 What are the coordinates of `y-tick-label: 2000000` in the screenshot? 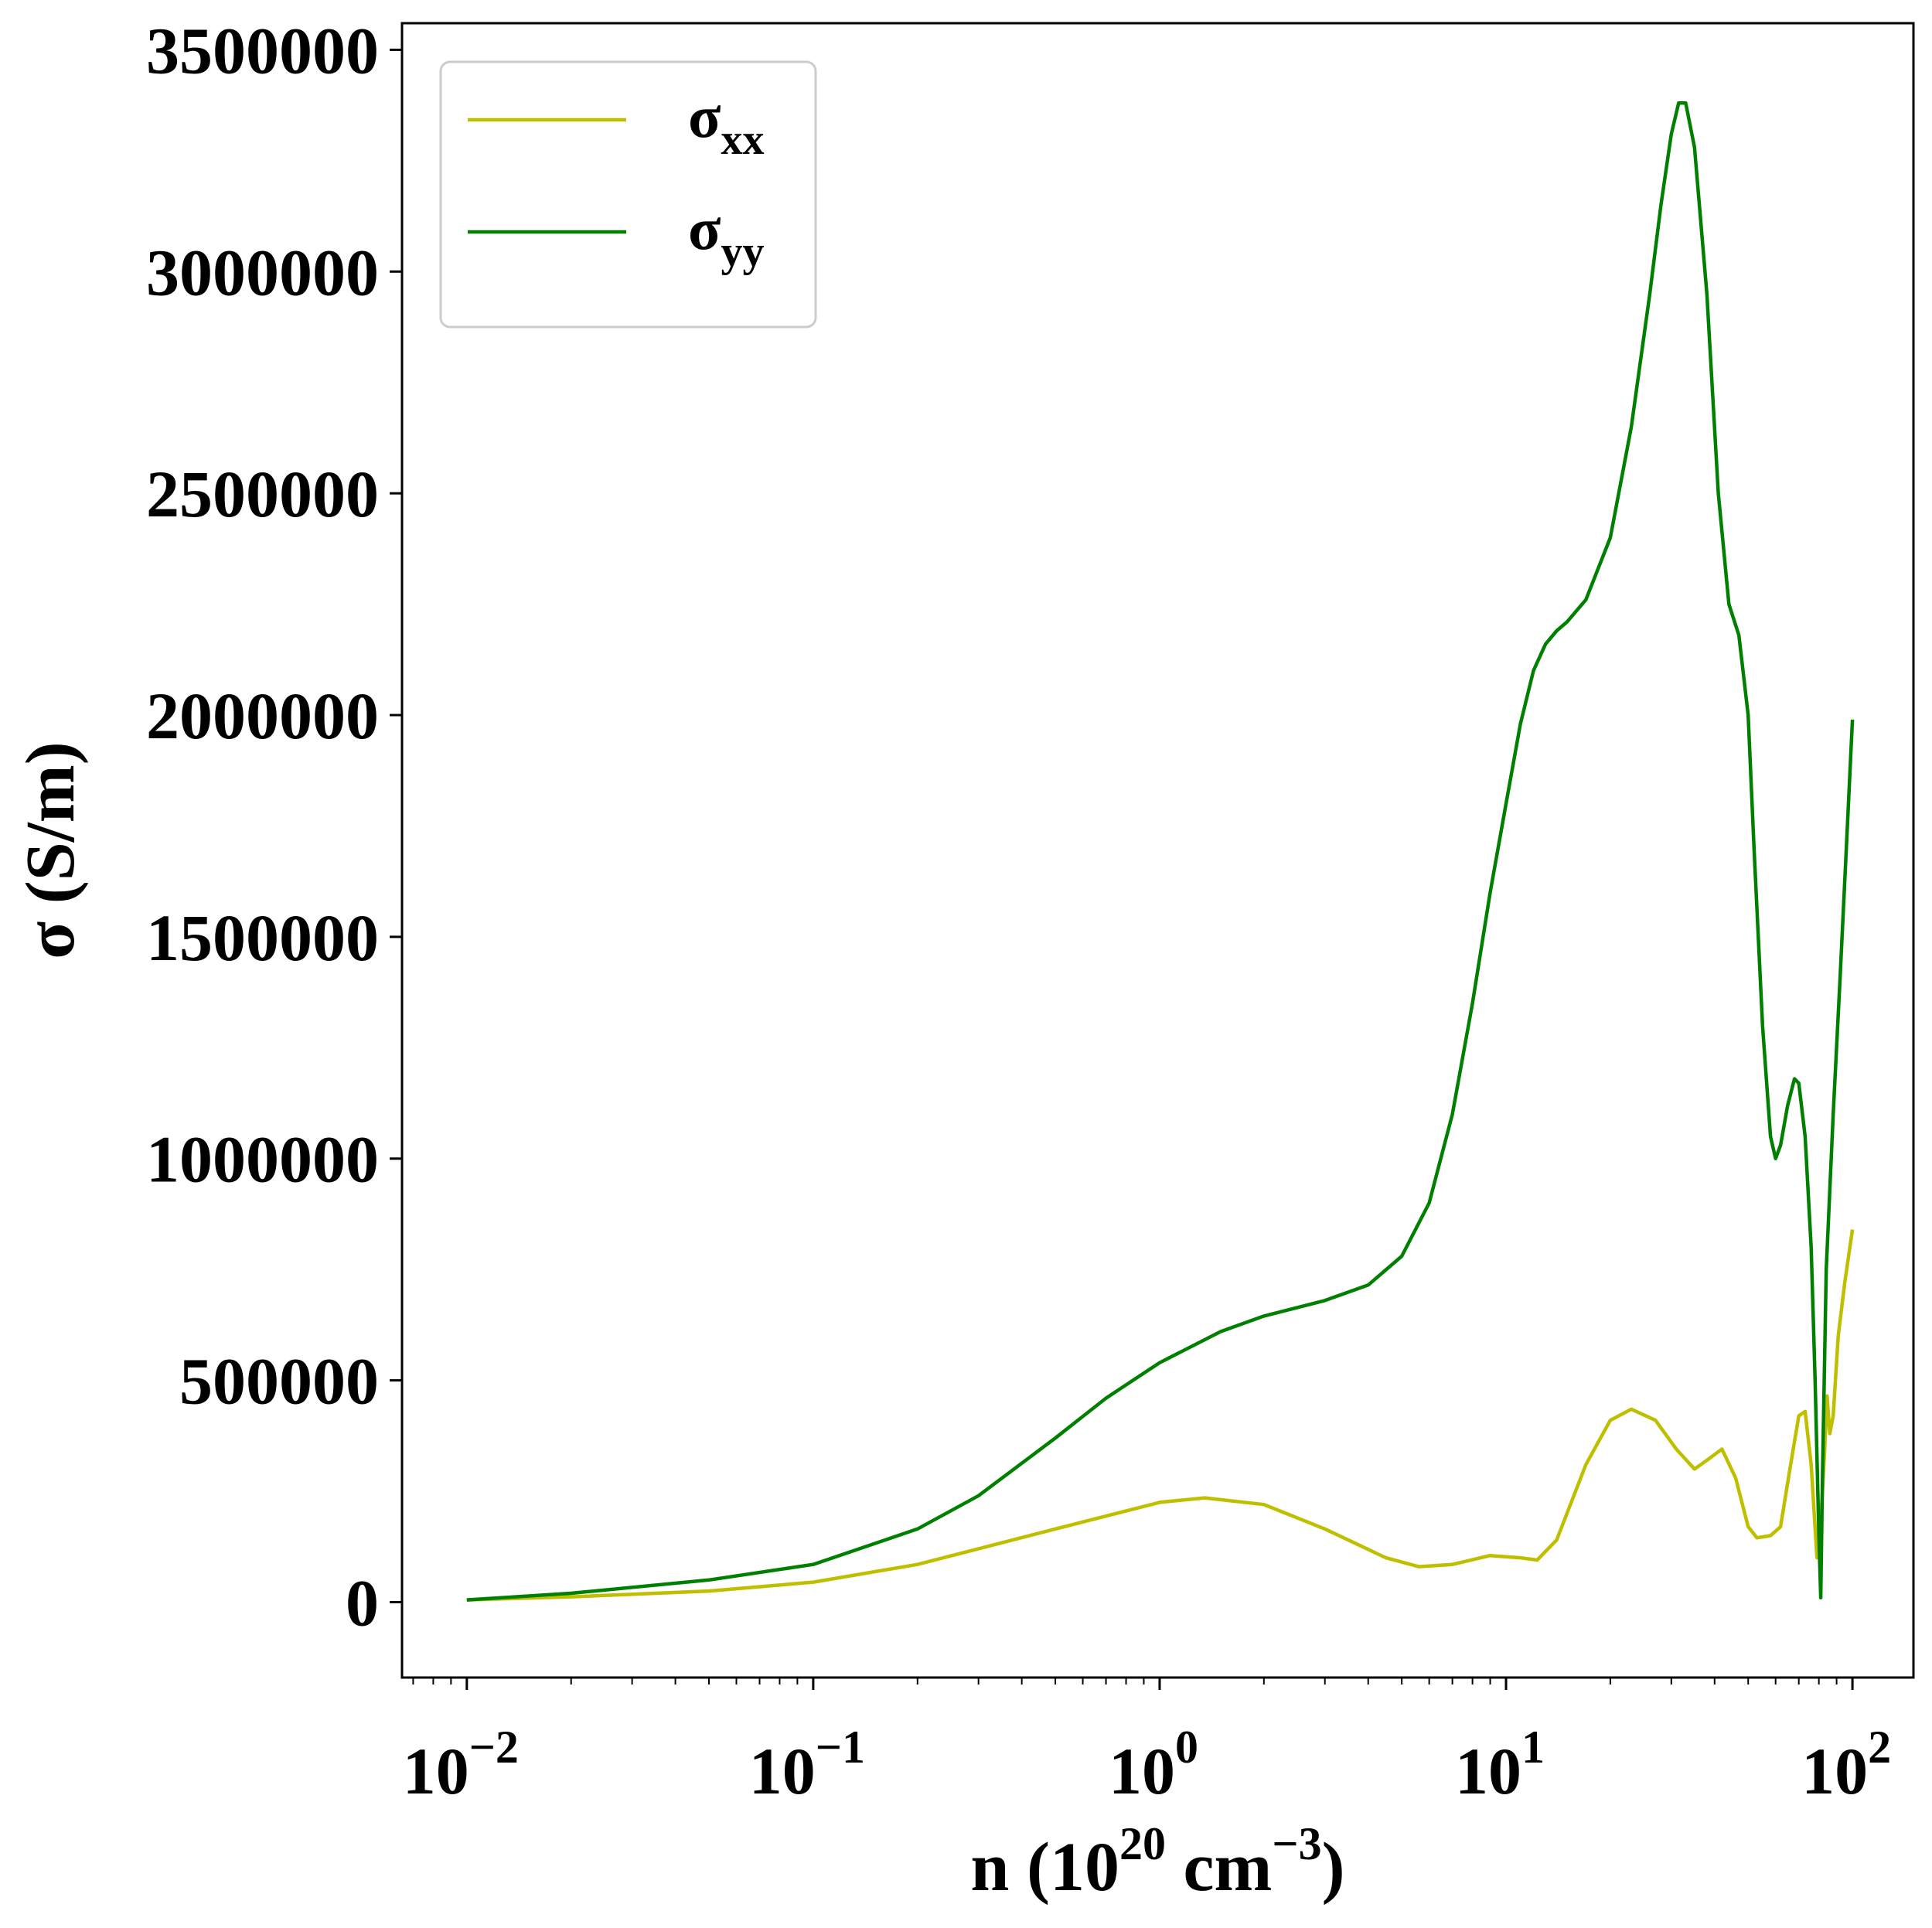 It's located at (262, 716).